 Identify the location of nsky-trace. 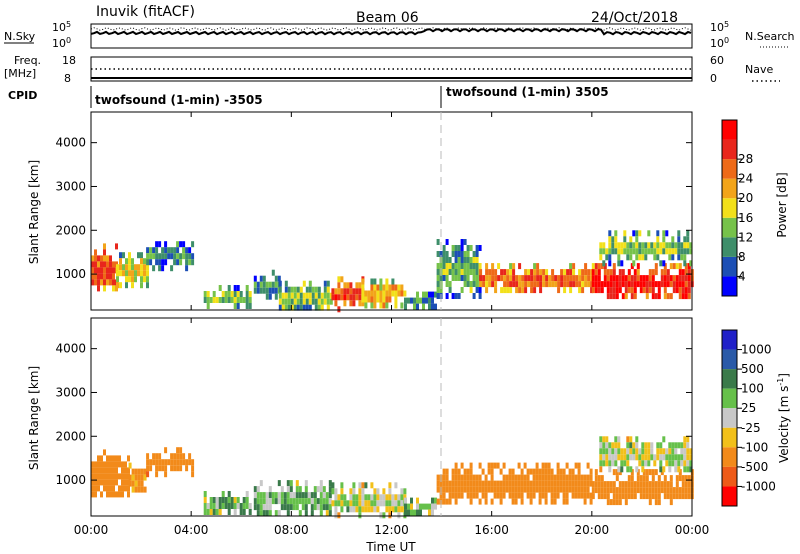
(391, 32).